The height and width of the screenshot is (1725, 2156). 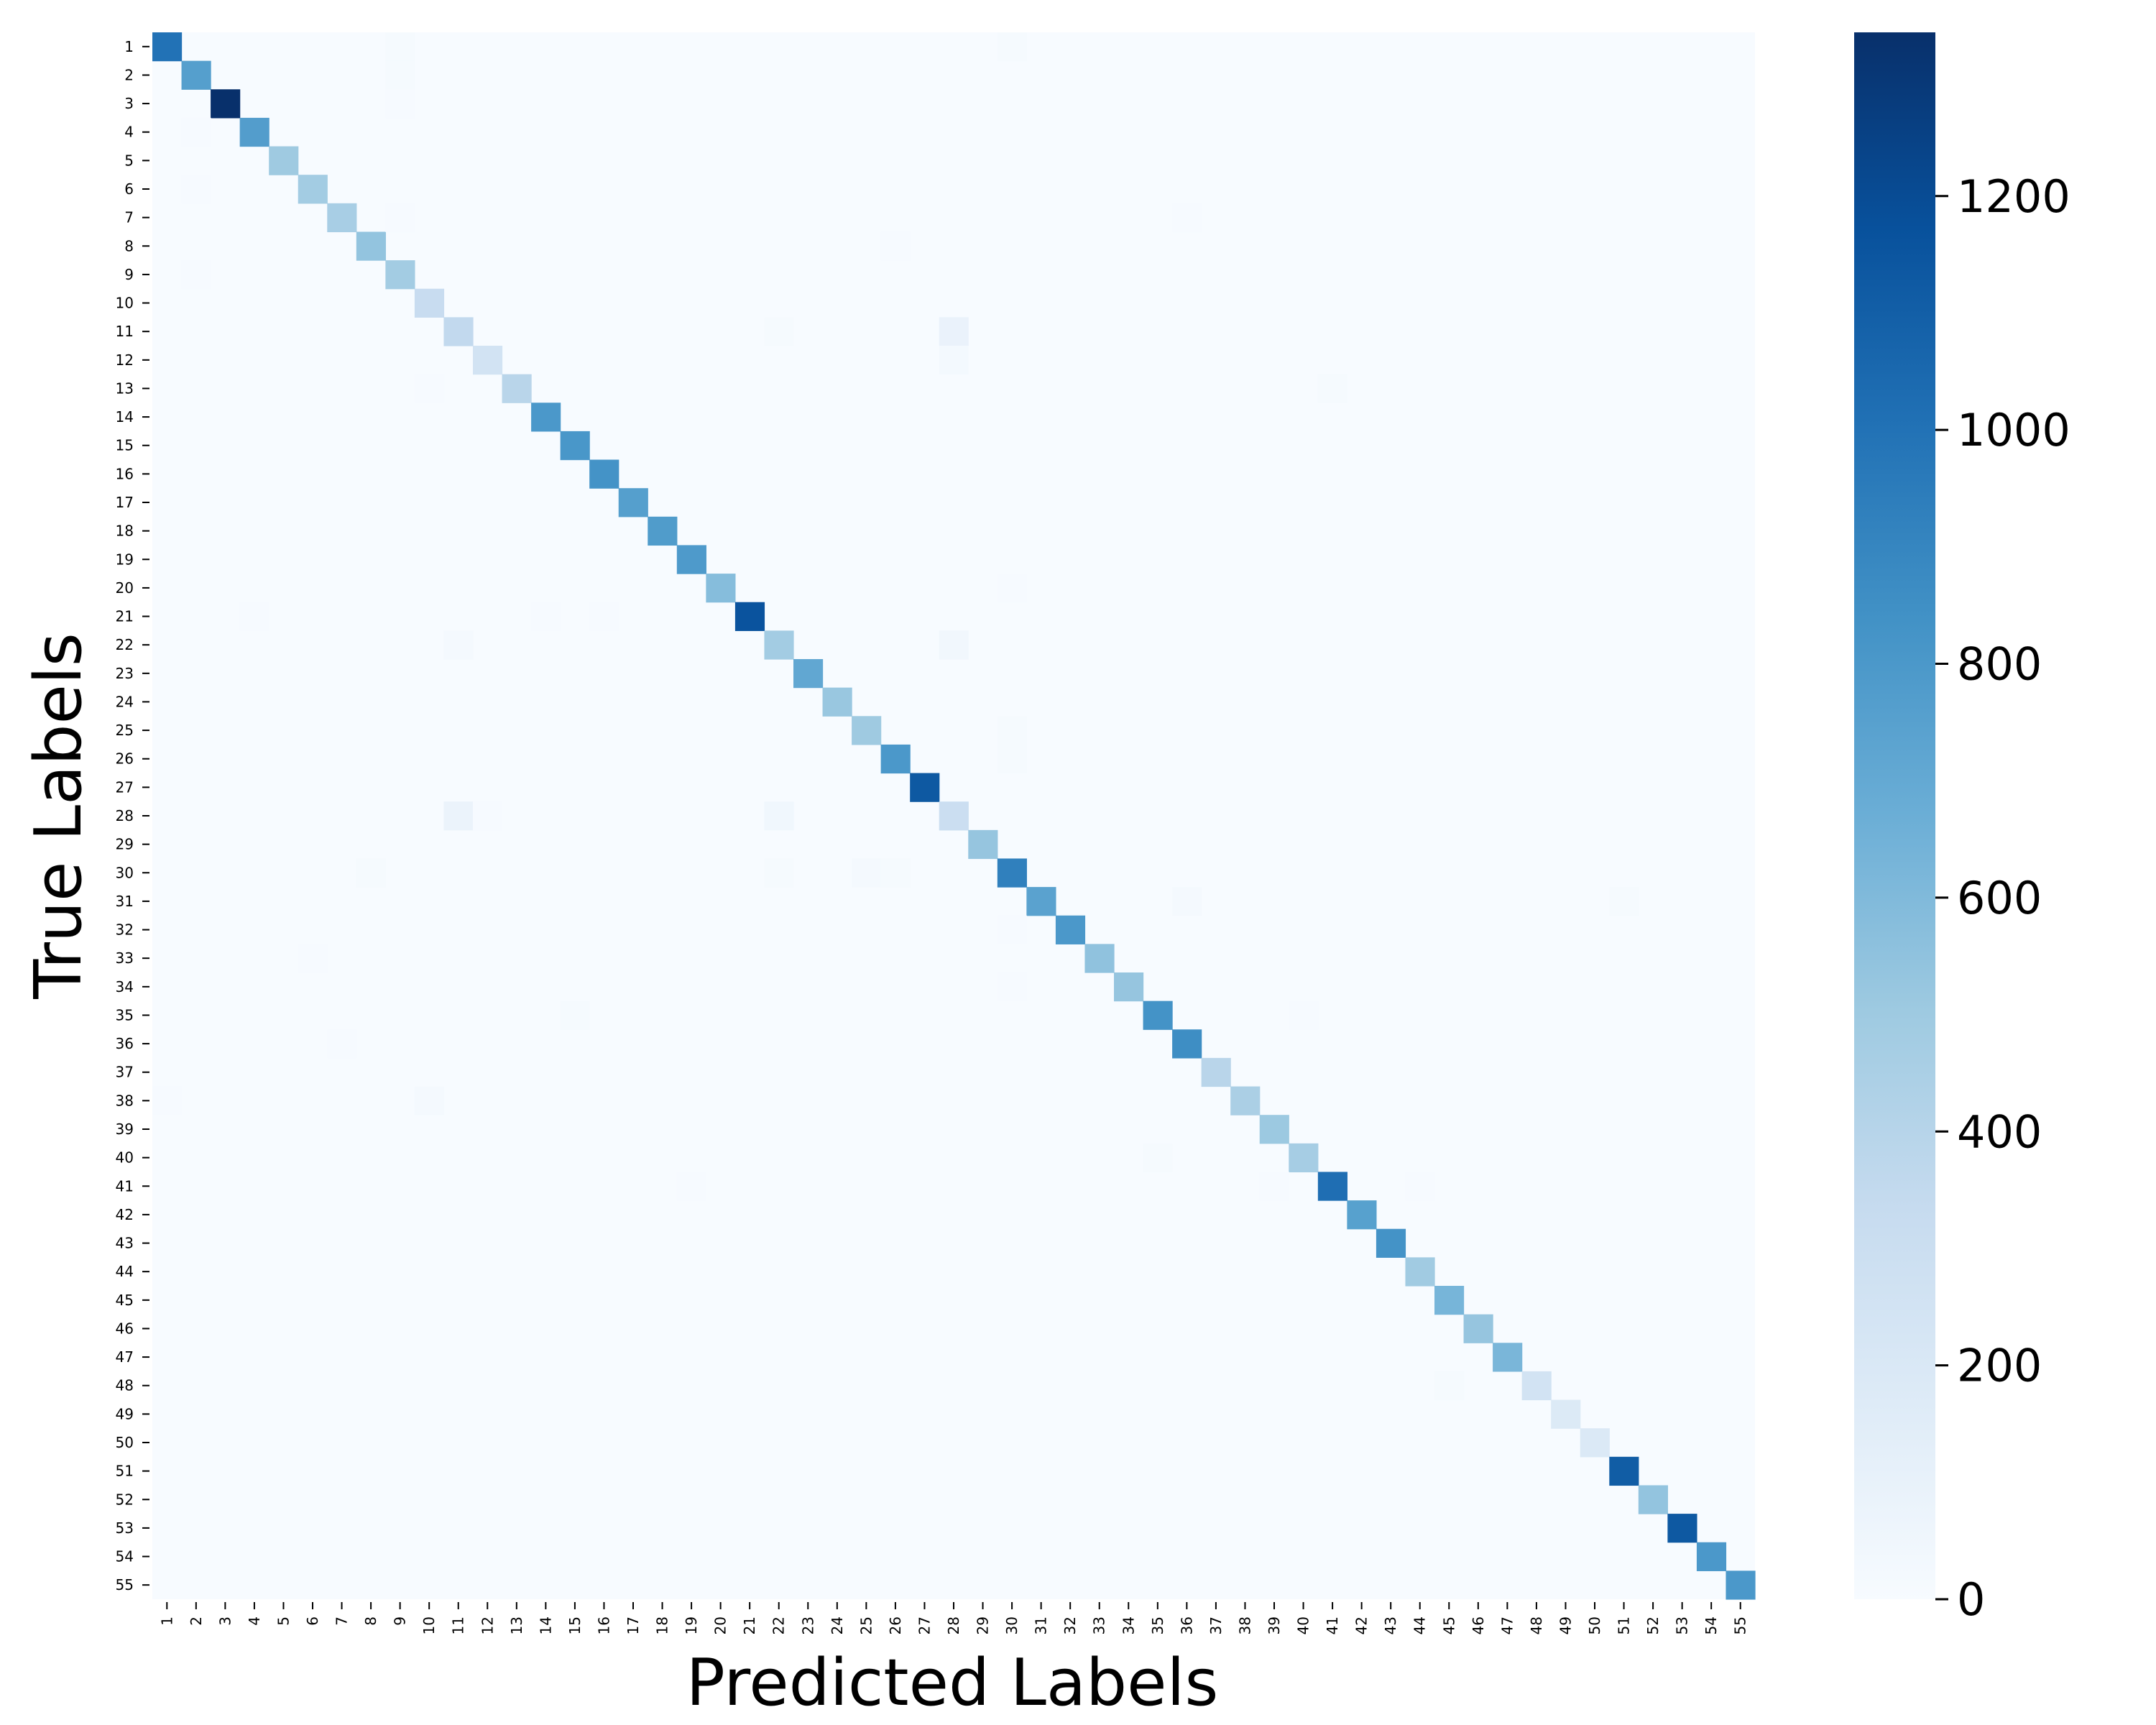 What do you see at coordinates (429, 1625) in the screenshot?
I see `x-tick-label-10: 10` at bounding box center [429, 1625].